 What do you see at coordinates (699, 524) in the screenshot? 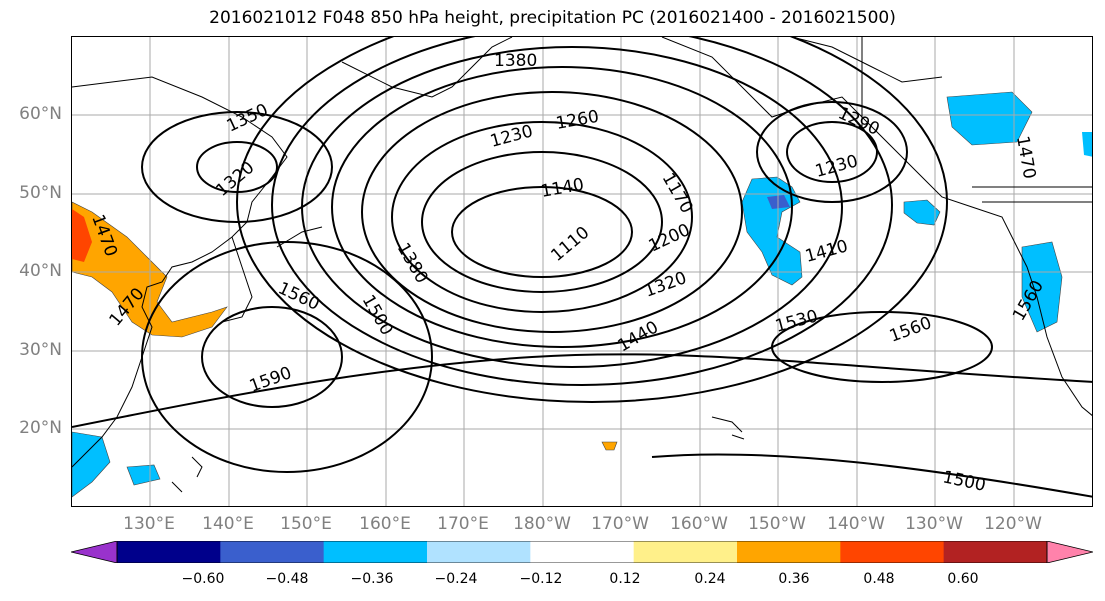
I see `lon-label: 160°W` at bounding box center [699, 524].